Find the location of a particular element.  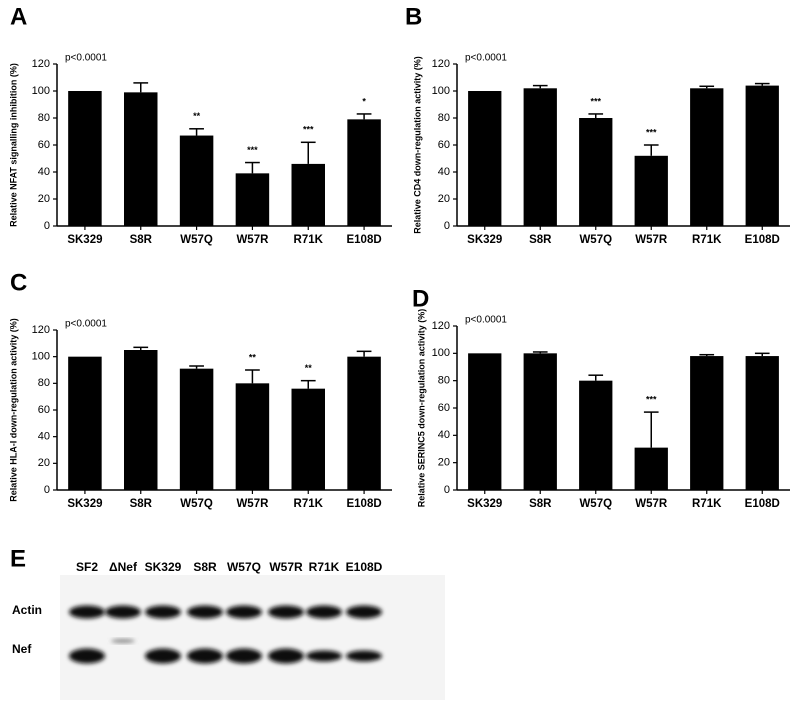

lane-label: W57Q is located at coordinates (244, 567).